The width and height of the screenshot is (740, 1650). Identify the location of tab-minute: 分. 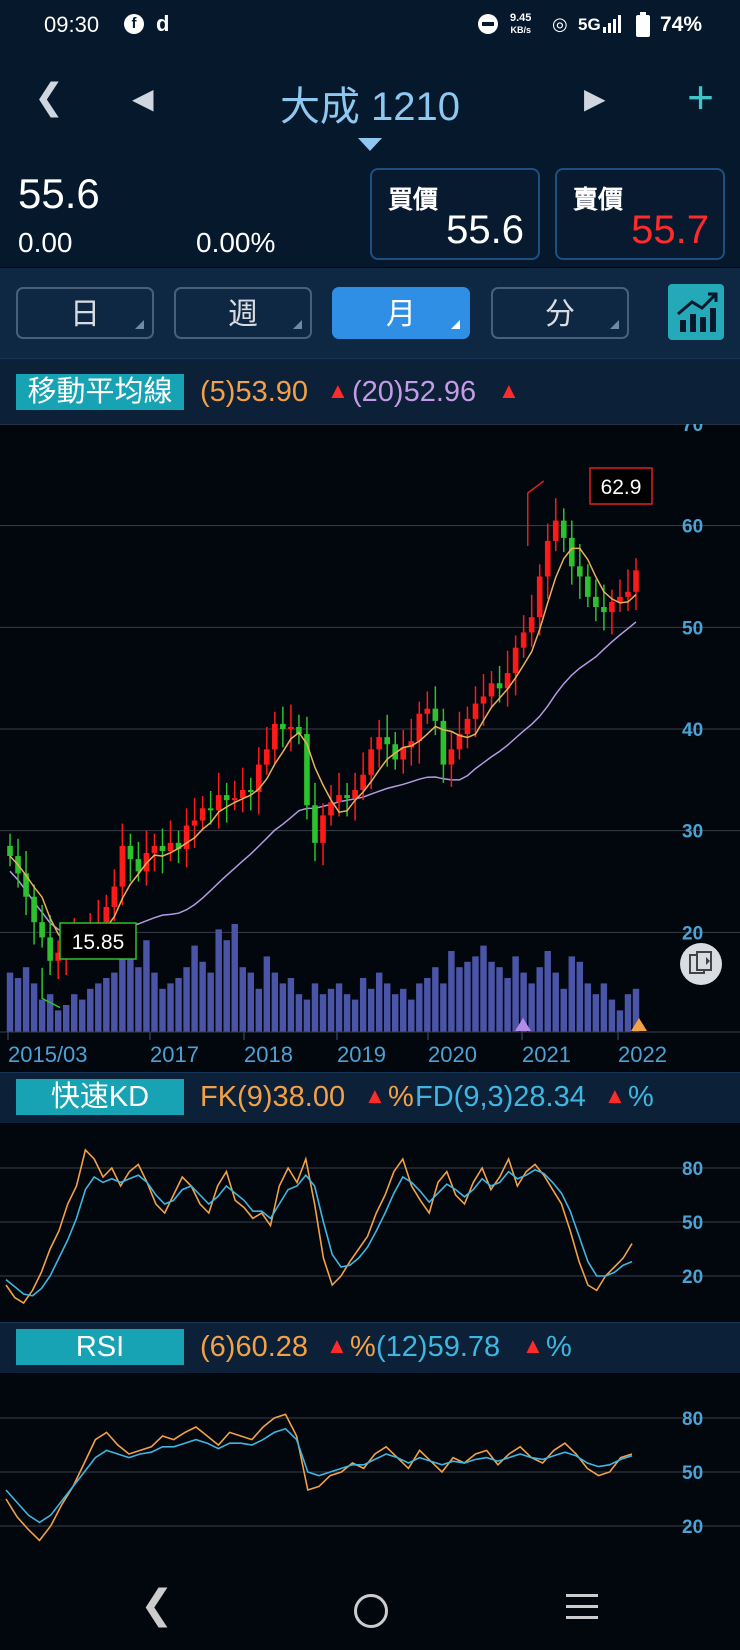
(560, 313).